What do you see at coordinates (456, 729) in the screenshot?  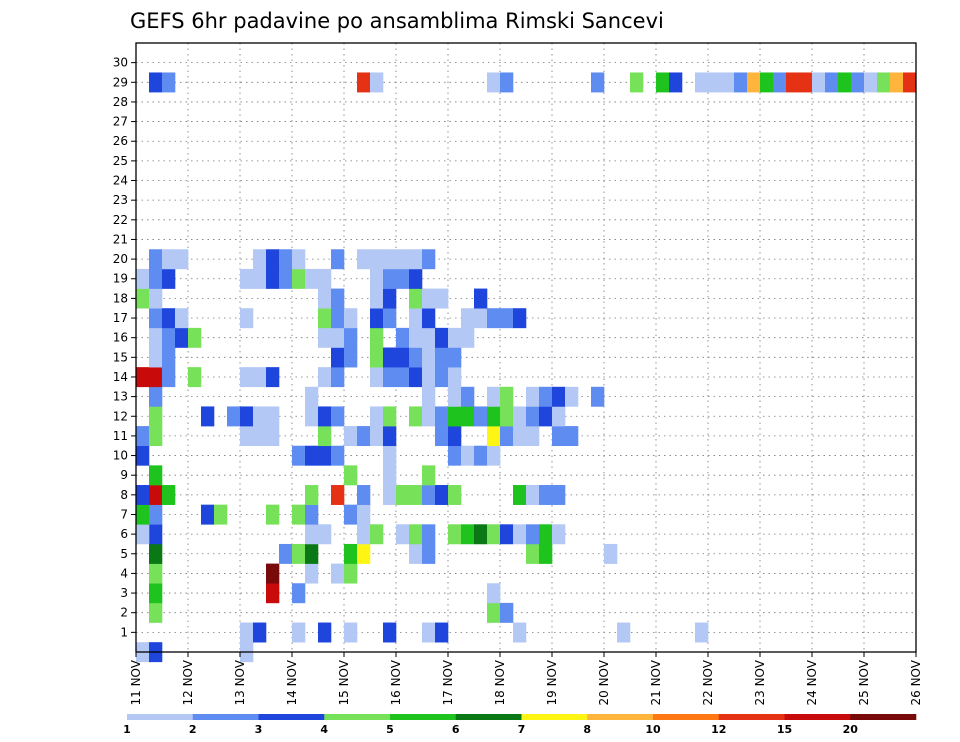 I see `colorbar-label: 6` at bounding box center [456, 729].